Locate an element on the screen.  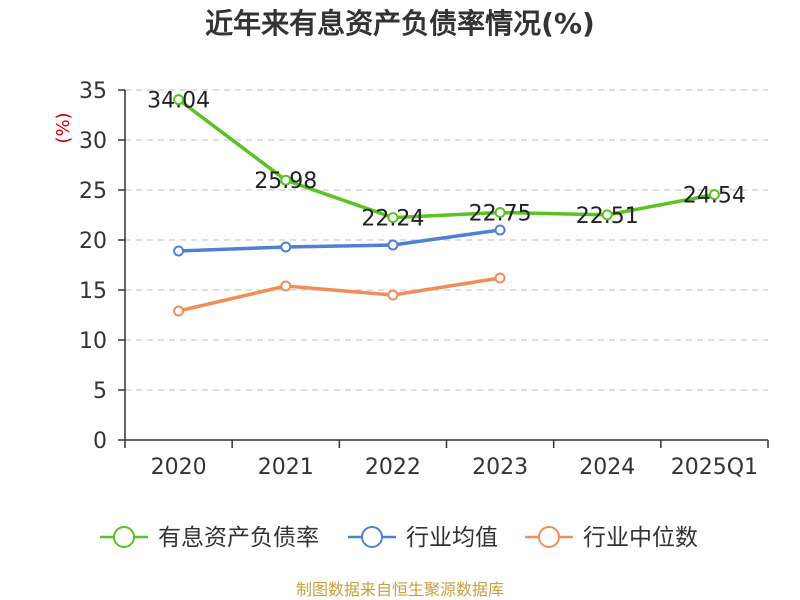
data-label: 22.51 is located at coordinates (607, 216).